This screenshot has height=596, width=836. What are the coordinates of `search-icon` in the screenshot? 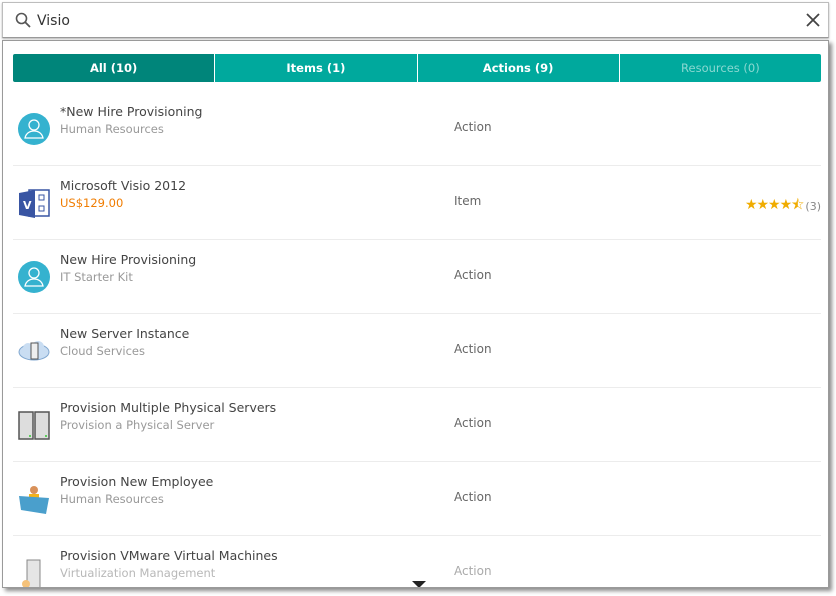 It's located at (23, 20).